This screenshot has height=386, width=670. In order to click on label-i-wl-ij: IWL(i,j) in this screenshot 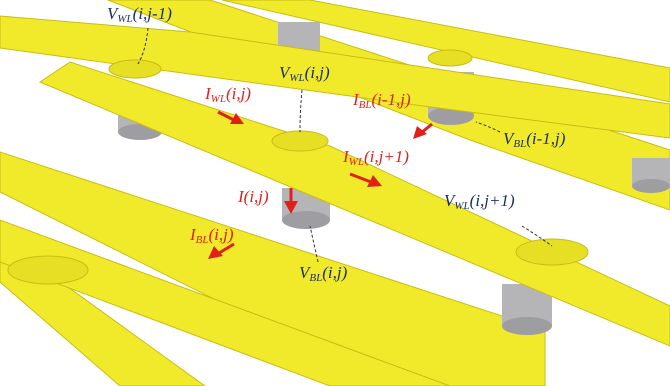, I will do `click(228, 94)`.